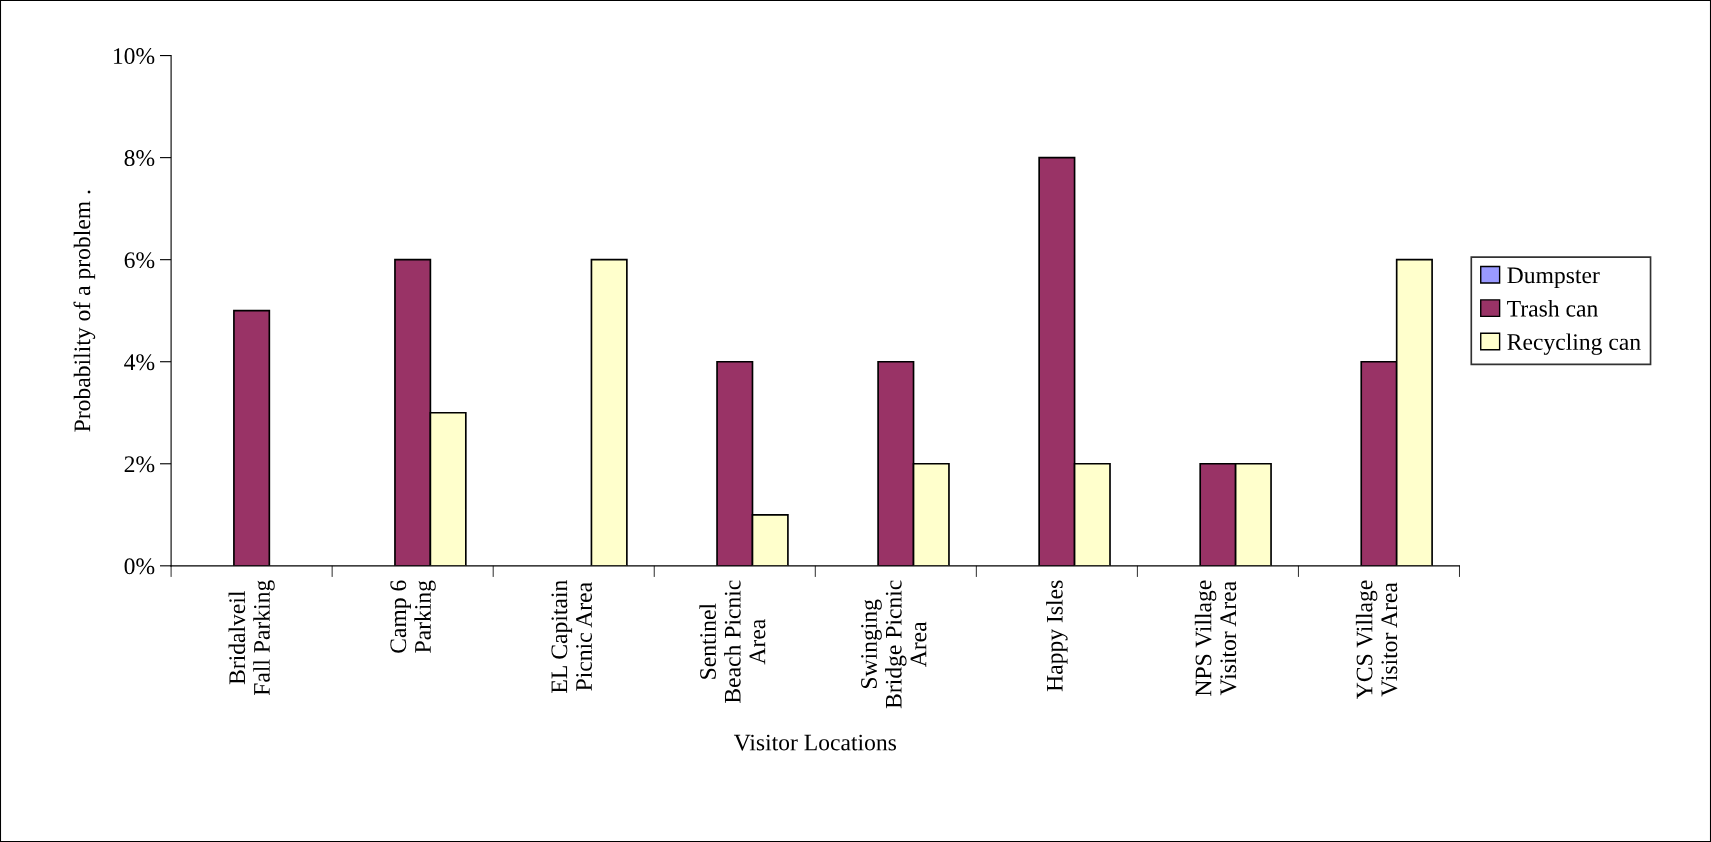 Image resolution: width=1711 pixels, height=842 pixels. Describe the element at coordinates (413, 616) in the screenshot. I see `x-tick-label: Camp 6 Parking` at that location.